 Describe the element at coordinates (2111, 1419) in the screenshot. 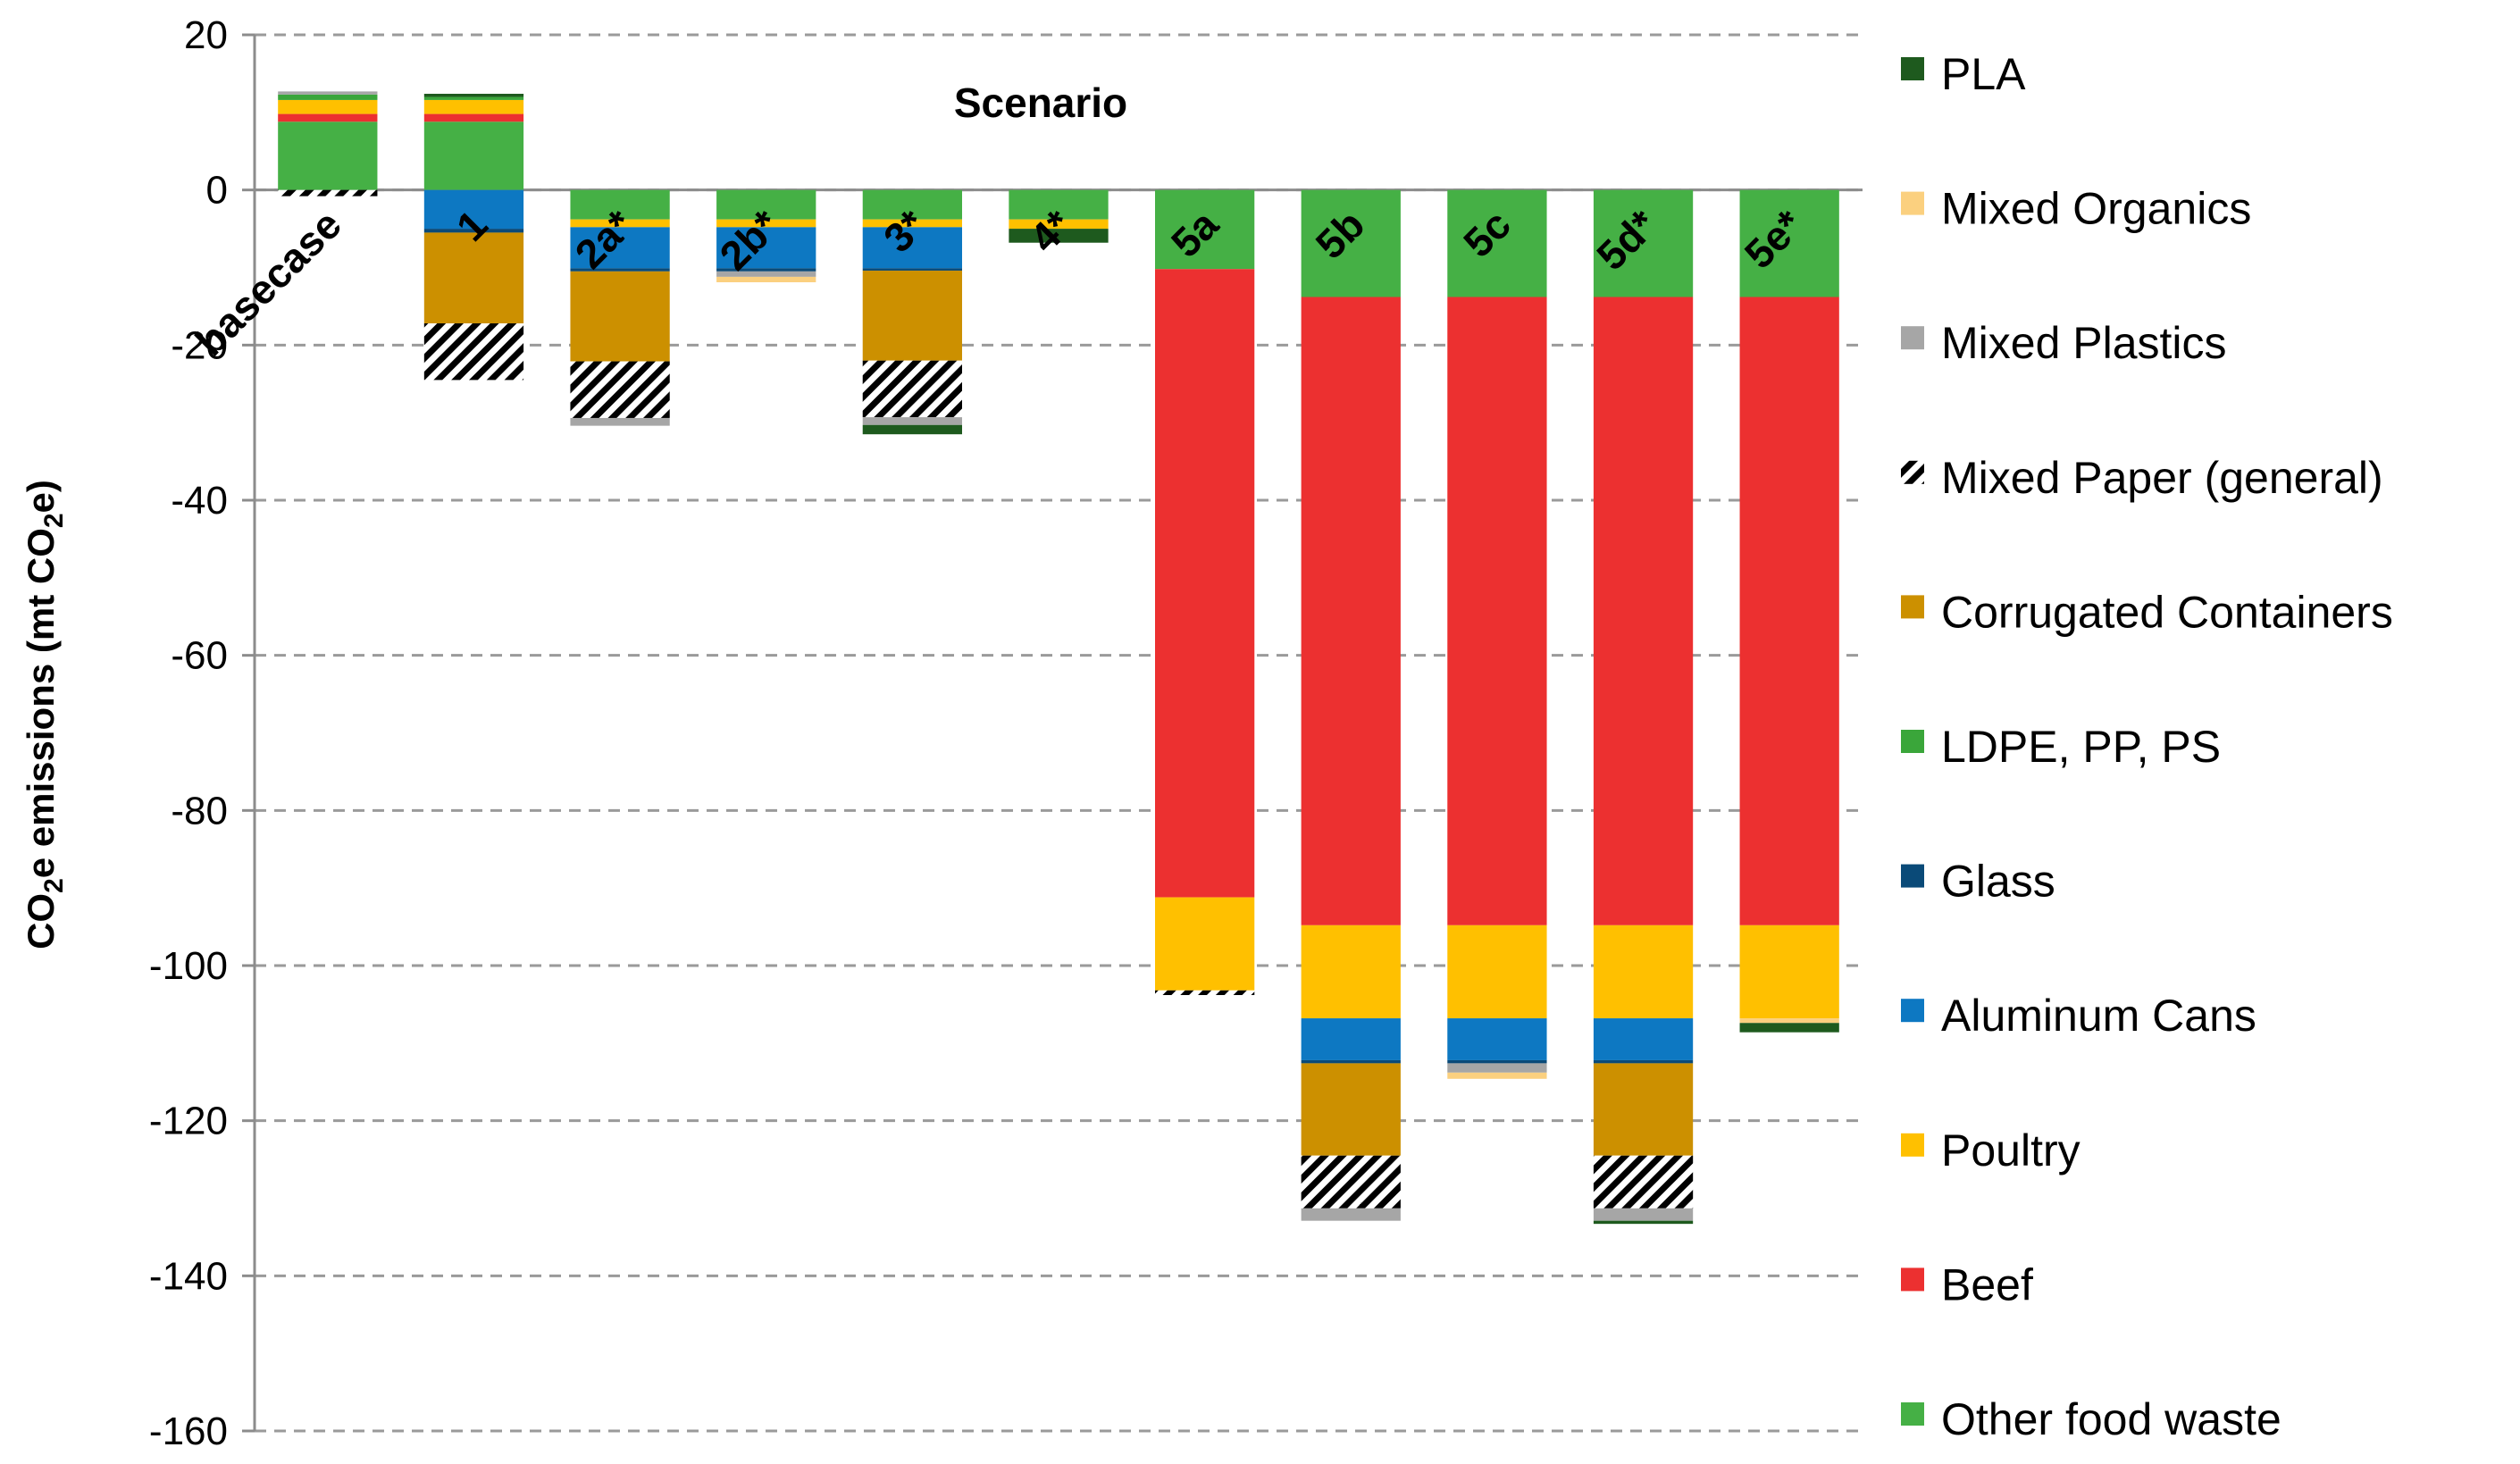

I see `legend-label: Other food waste` at that location.